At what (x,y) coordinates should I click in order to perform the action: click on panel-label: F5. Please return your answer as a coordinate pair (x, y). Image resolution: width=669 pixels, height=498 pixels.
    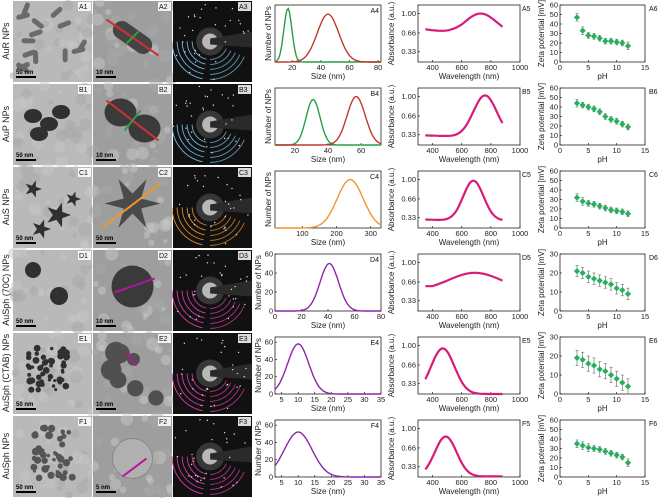
    Looking at the image, I should click on (526, 424).